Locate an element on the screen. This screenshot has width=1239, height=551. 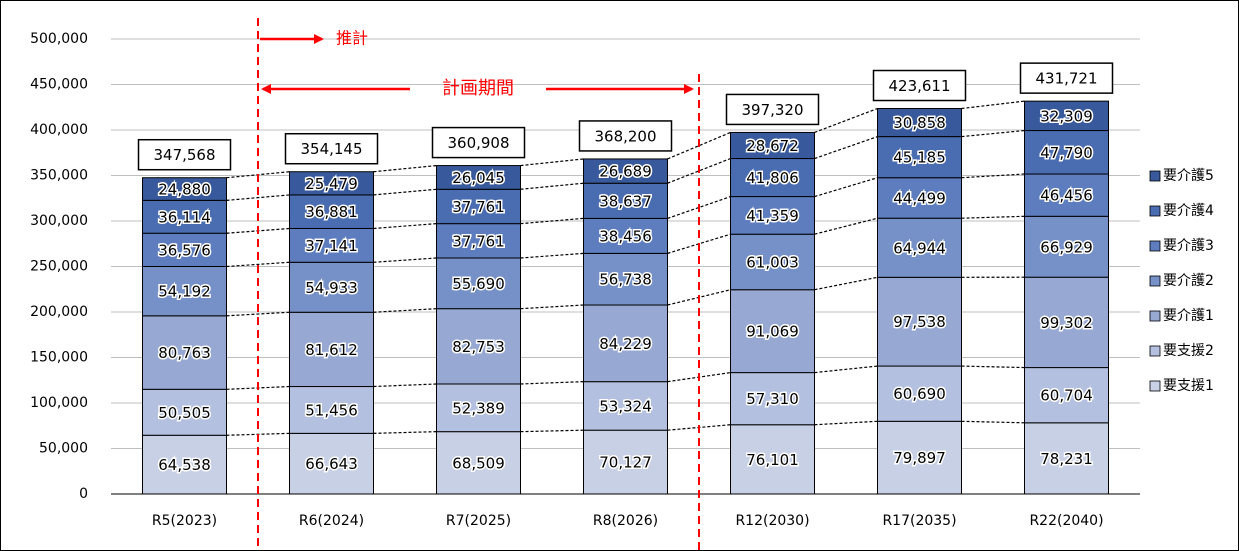
value-label: 53,324 is located at coordinates (625, 406).